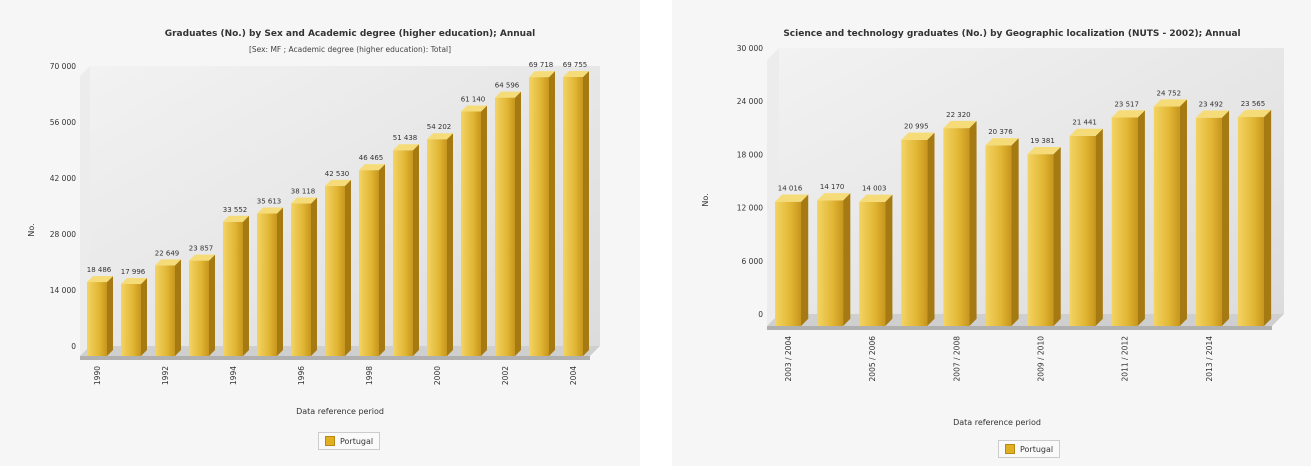  What do you see at coordinates (788, 359) in the screenshot?
I see `x-tick-label: 2003 / 2004` at bounding box center [788, 359].